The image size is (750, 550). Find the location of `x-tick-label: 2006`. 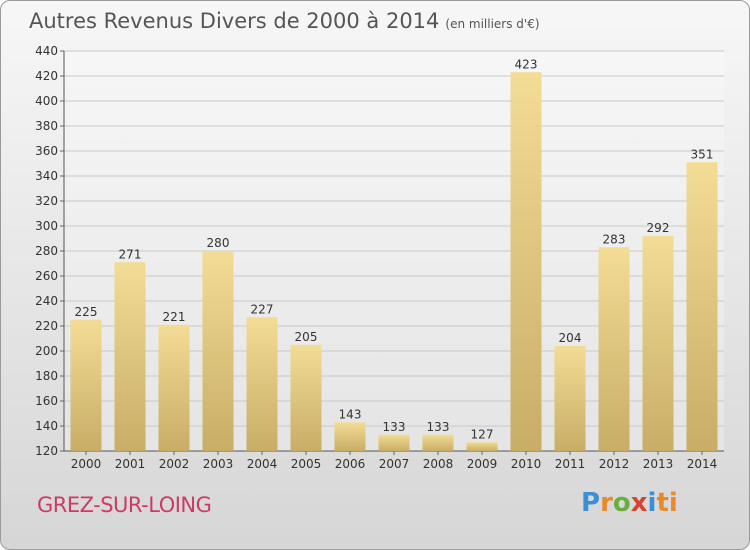

x-tick-label: 2006 is located at coordinates (350, 464).